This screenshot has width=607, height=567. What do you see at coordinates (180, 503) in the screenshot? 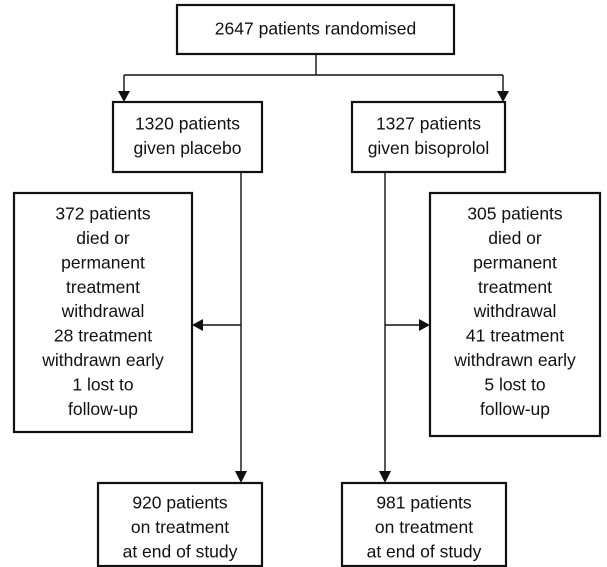
I see `node-text: 920 patients` at bounding box center [180, 503].